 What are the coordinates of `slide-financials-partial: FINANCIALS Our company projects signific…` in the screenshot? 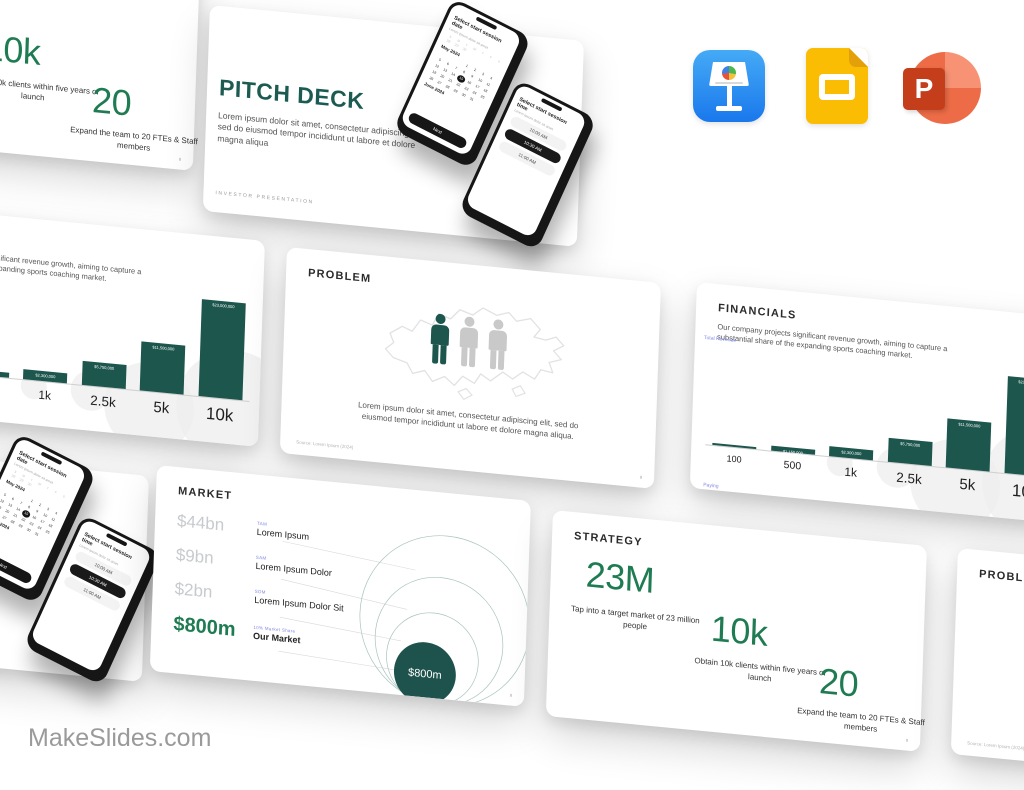 It's located at (132, 326).